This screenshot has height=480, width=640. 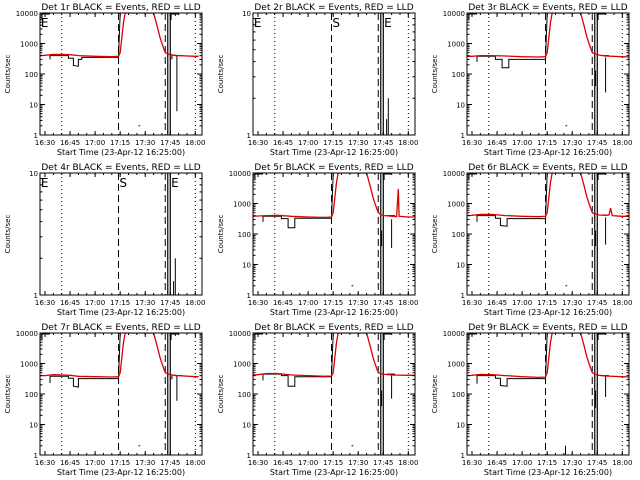 What do you see at coordinates (547, 328) in the screenshot?
I see `panel-title: Det 9r BLACK = Events, RED = LLD` at bounding box center [547, 328].